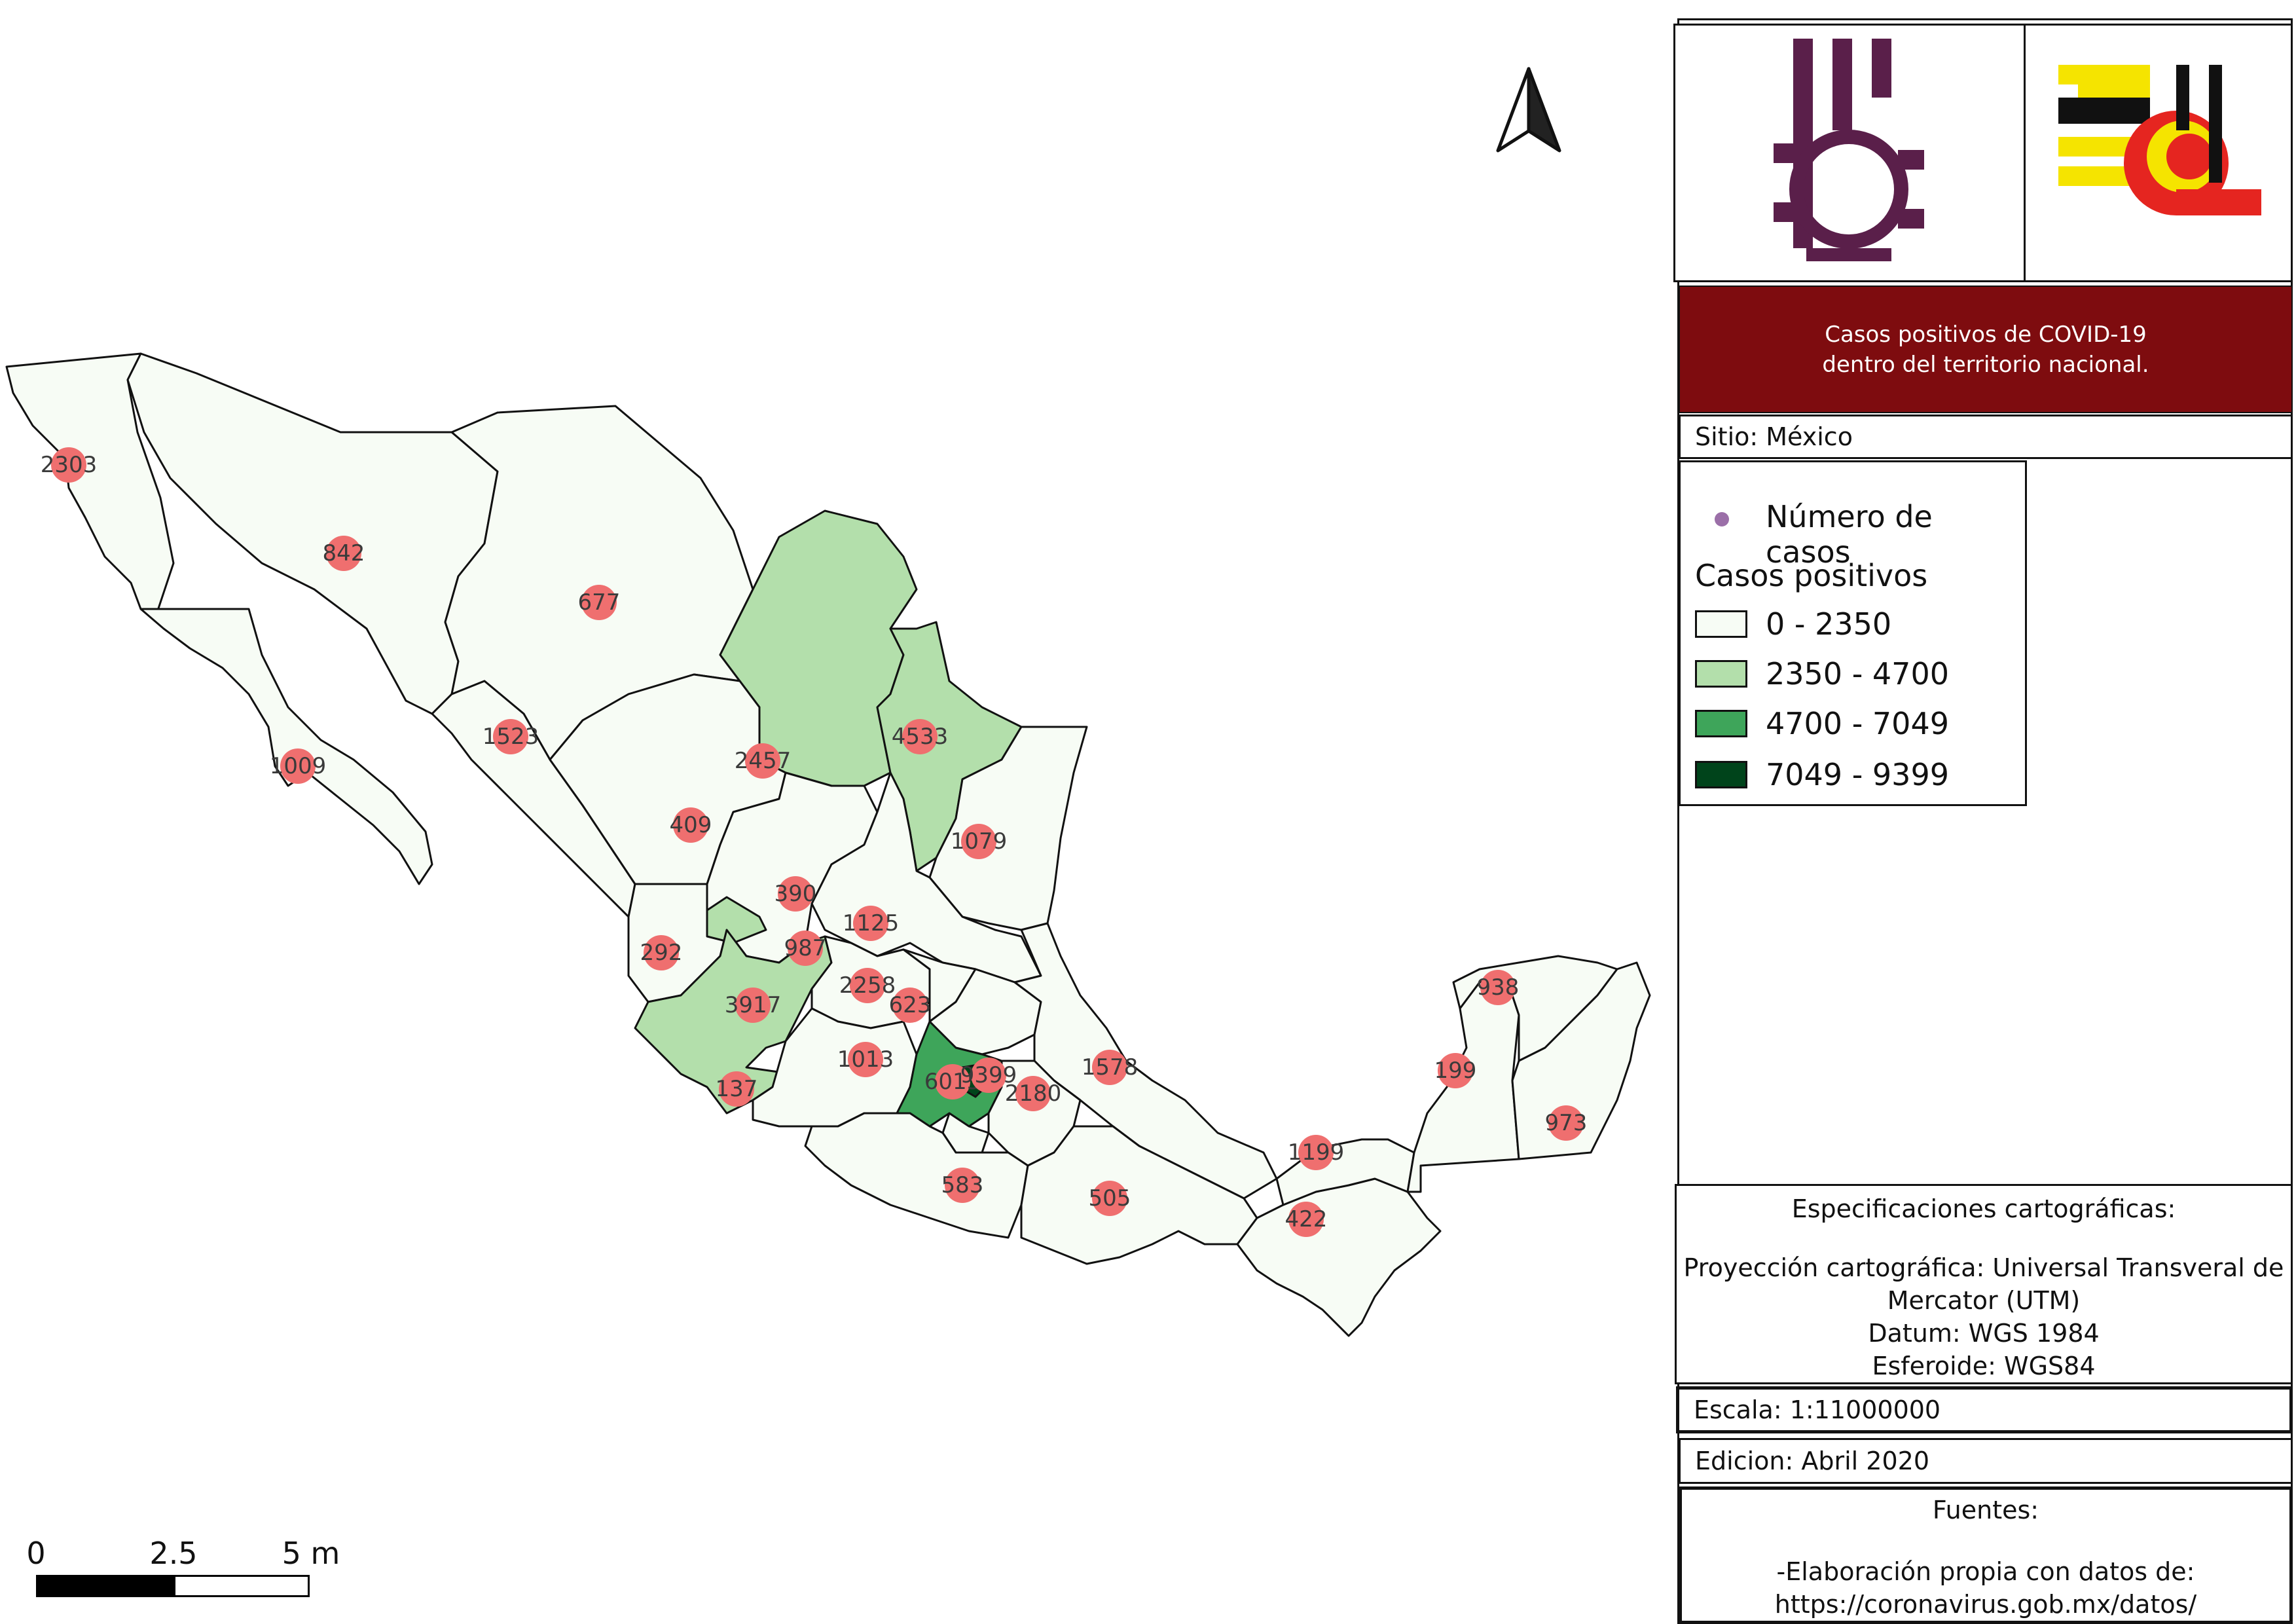 This screenshot has height=1624, width=2296. I want to click on case-marker-label: 1578, so click(1110, 1067).